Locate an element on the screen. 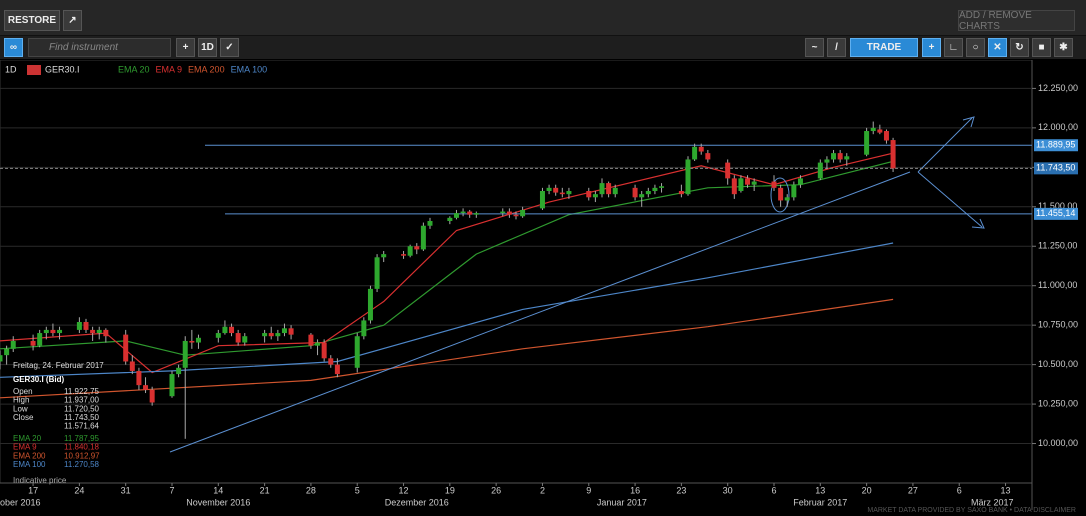  popout-button: ↗ is located at coordinates (72, 20).